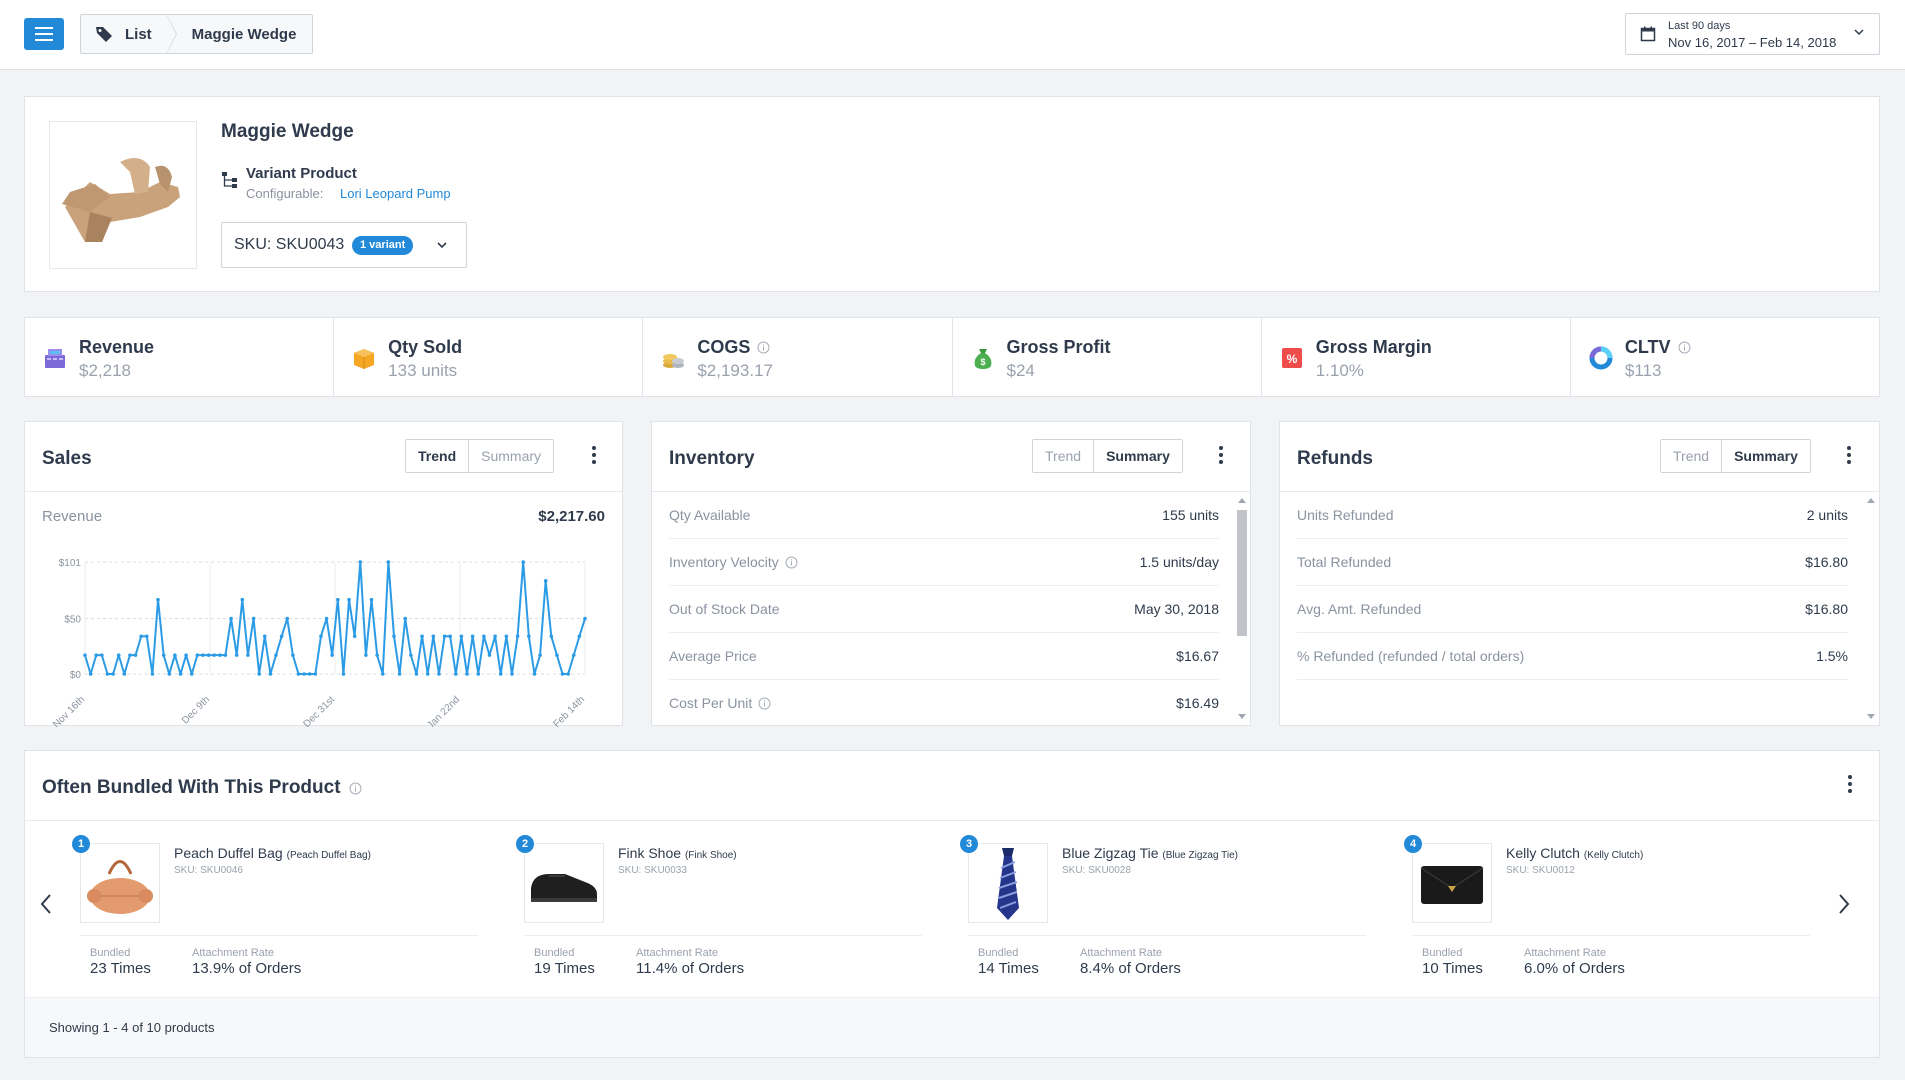 This screenshot has height=1080, width=1905. I want to click on metric-qty-sold: Qty Sold 133 units, so click(489, 357).